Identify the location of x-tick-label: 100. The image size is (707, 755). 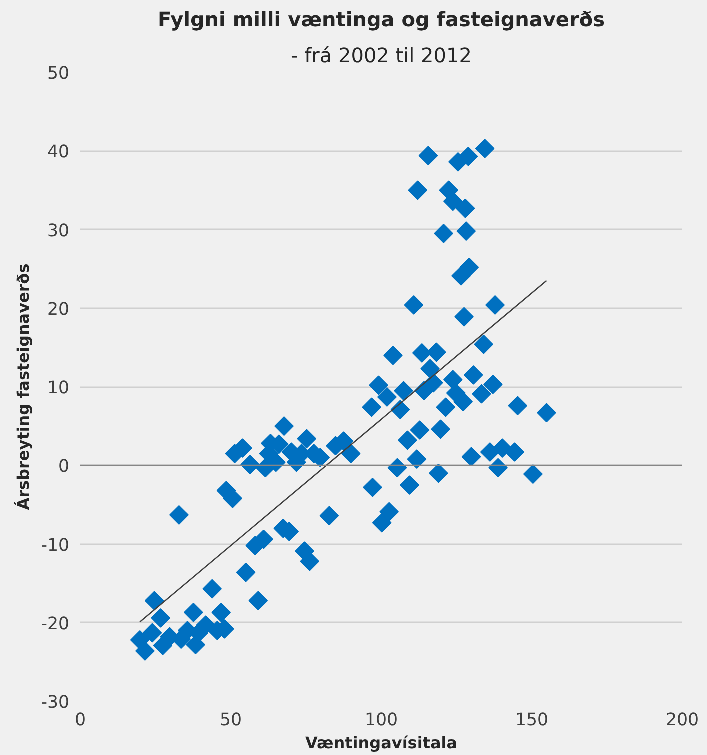
(381, 720).